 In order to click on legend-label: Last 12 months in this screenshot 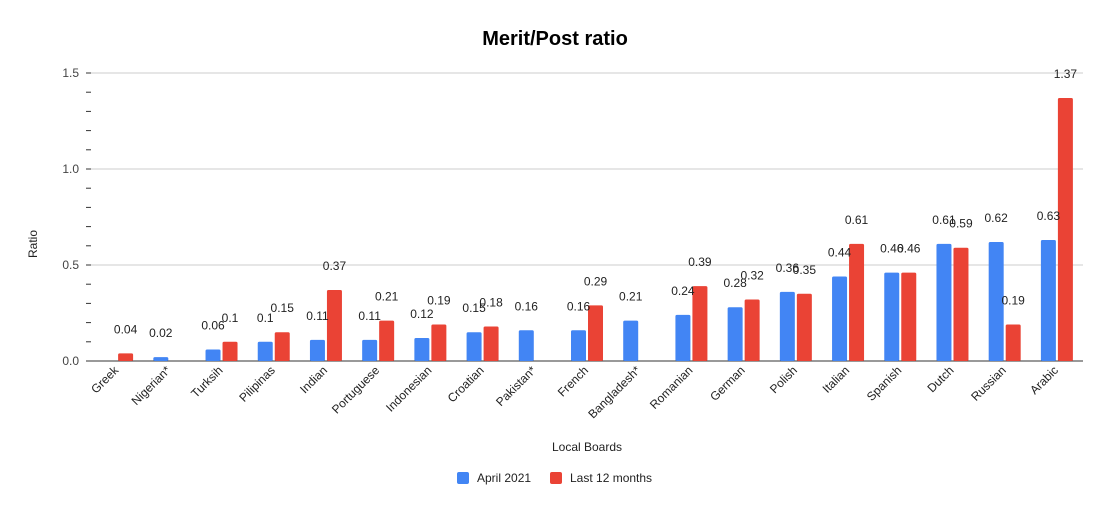, I will do `click(611, 478)`.